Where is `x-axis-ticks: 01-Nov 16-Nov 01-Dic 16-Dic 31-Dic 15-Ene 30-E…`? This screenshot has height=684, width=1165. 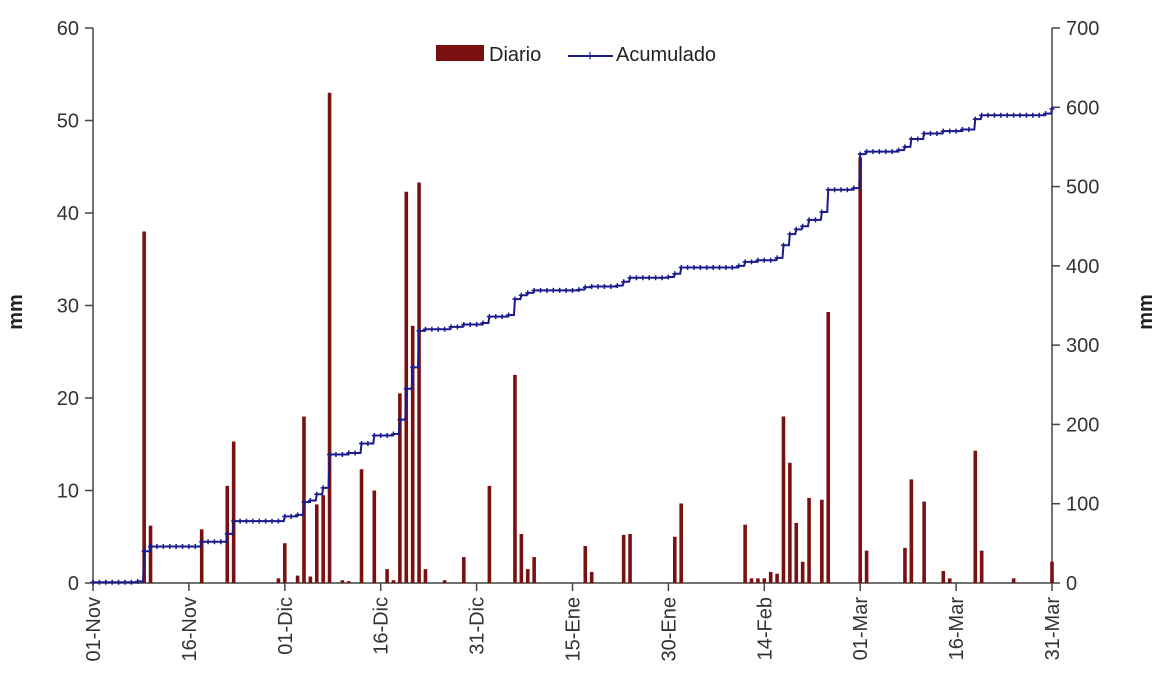 x-axis-ticks: 01-Nov 16-Nov 01-Dic 16-Dic 31-Dic 15-Ene 30-E… is located at coordinates (573, 622).